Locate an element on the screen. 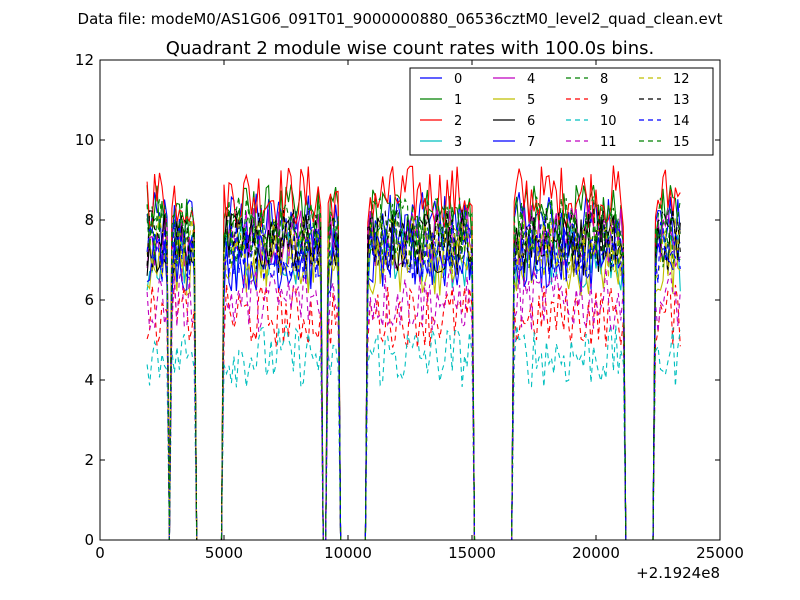 The image size is (800, 600). y-tick-label: 2 is located at coordinates (89, 460).